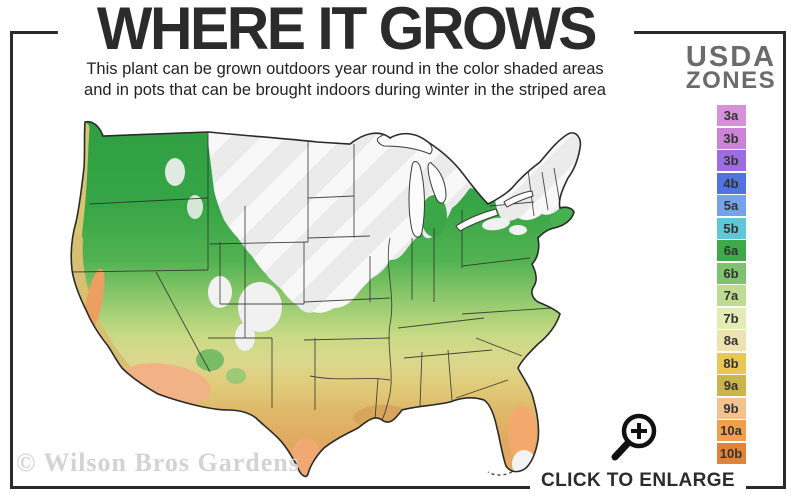  I want to click on legend-zone-7a: 7a, so click(731, 295).